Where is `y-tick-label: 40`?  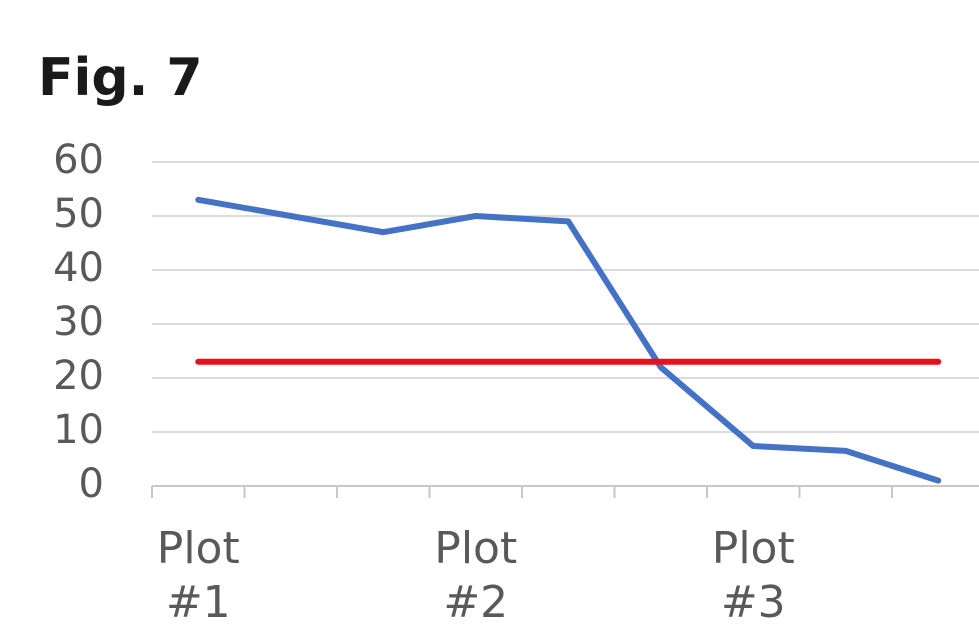
y-tick-label: 40 is located at coordinates (78, 268).